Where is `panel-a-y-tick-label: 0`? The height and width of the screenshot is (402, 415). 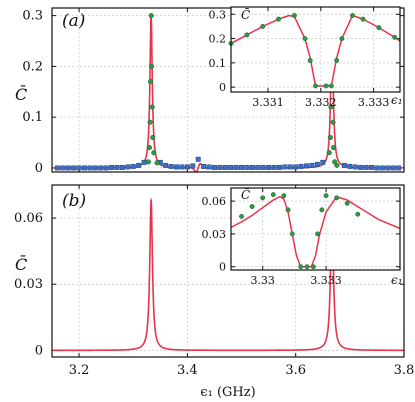 panel-a-y-tick-label: 0 is located at coordinates (39, 168).